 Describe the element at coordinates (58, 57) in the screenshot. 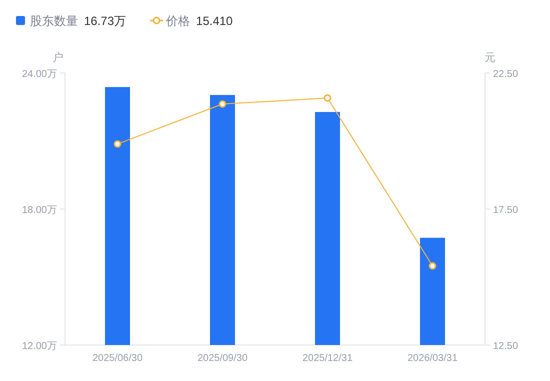

I see `y-axis-title: 户` at that location.